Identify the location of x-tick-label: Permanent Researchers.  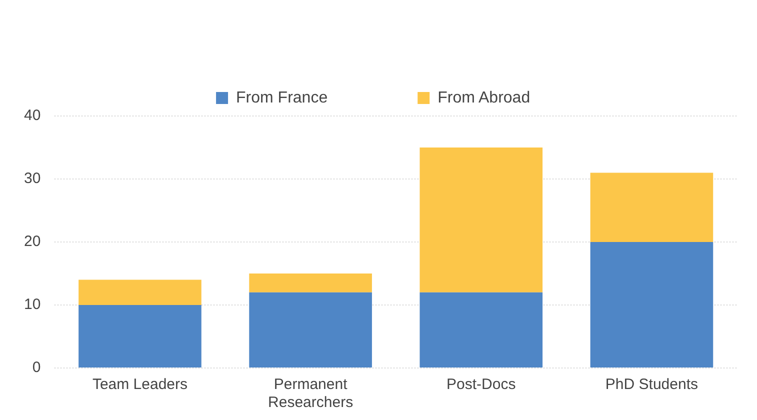
(311, 394).